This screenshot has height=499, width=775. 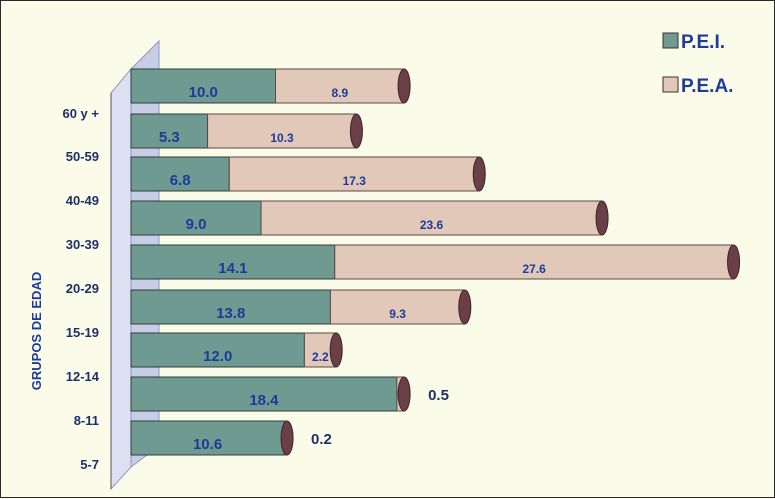 I want to click on bar-row: 6.8 17.3, so click(x=308, y=174).